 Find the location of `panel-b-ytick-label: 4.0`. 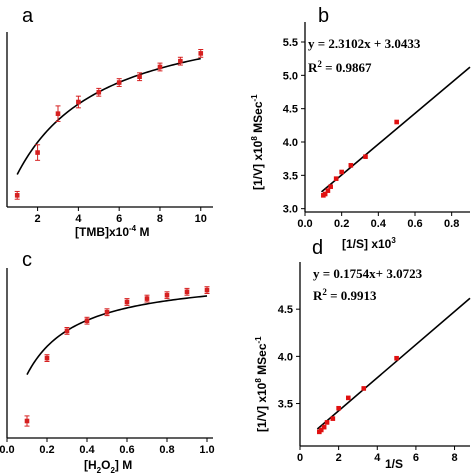

panel-b-ytick-label: 4.0 is located at coordinates (290, 143).